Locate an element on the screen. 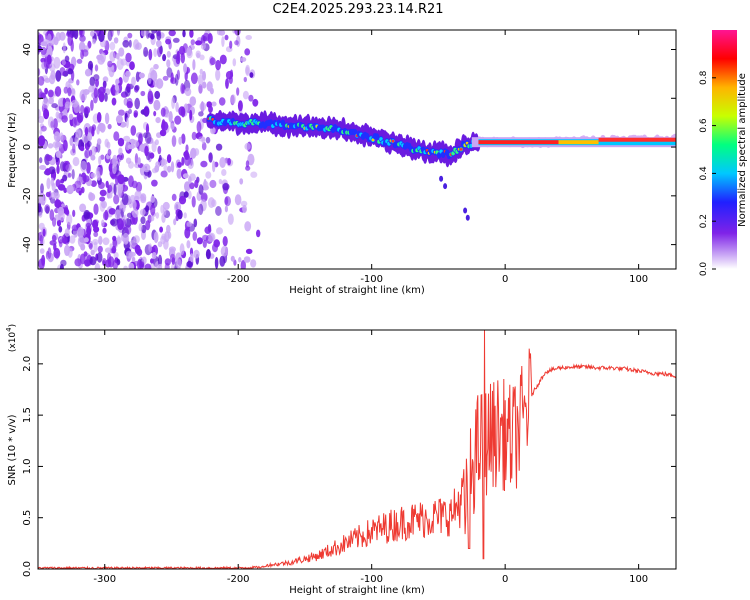 This screenshot has height=600, width=750. x-tick-label: -100 is located at coordinates (371, 279).